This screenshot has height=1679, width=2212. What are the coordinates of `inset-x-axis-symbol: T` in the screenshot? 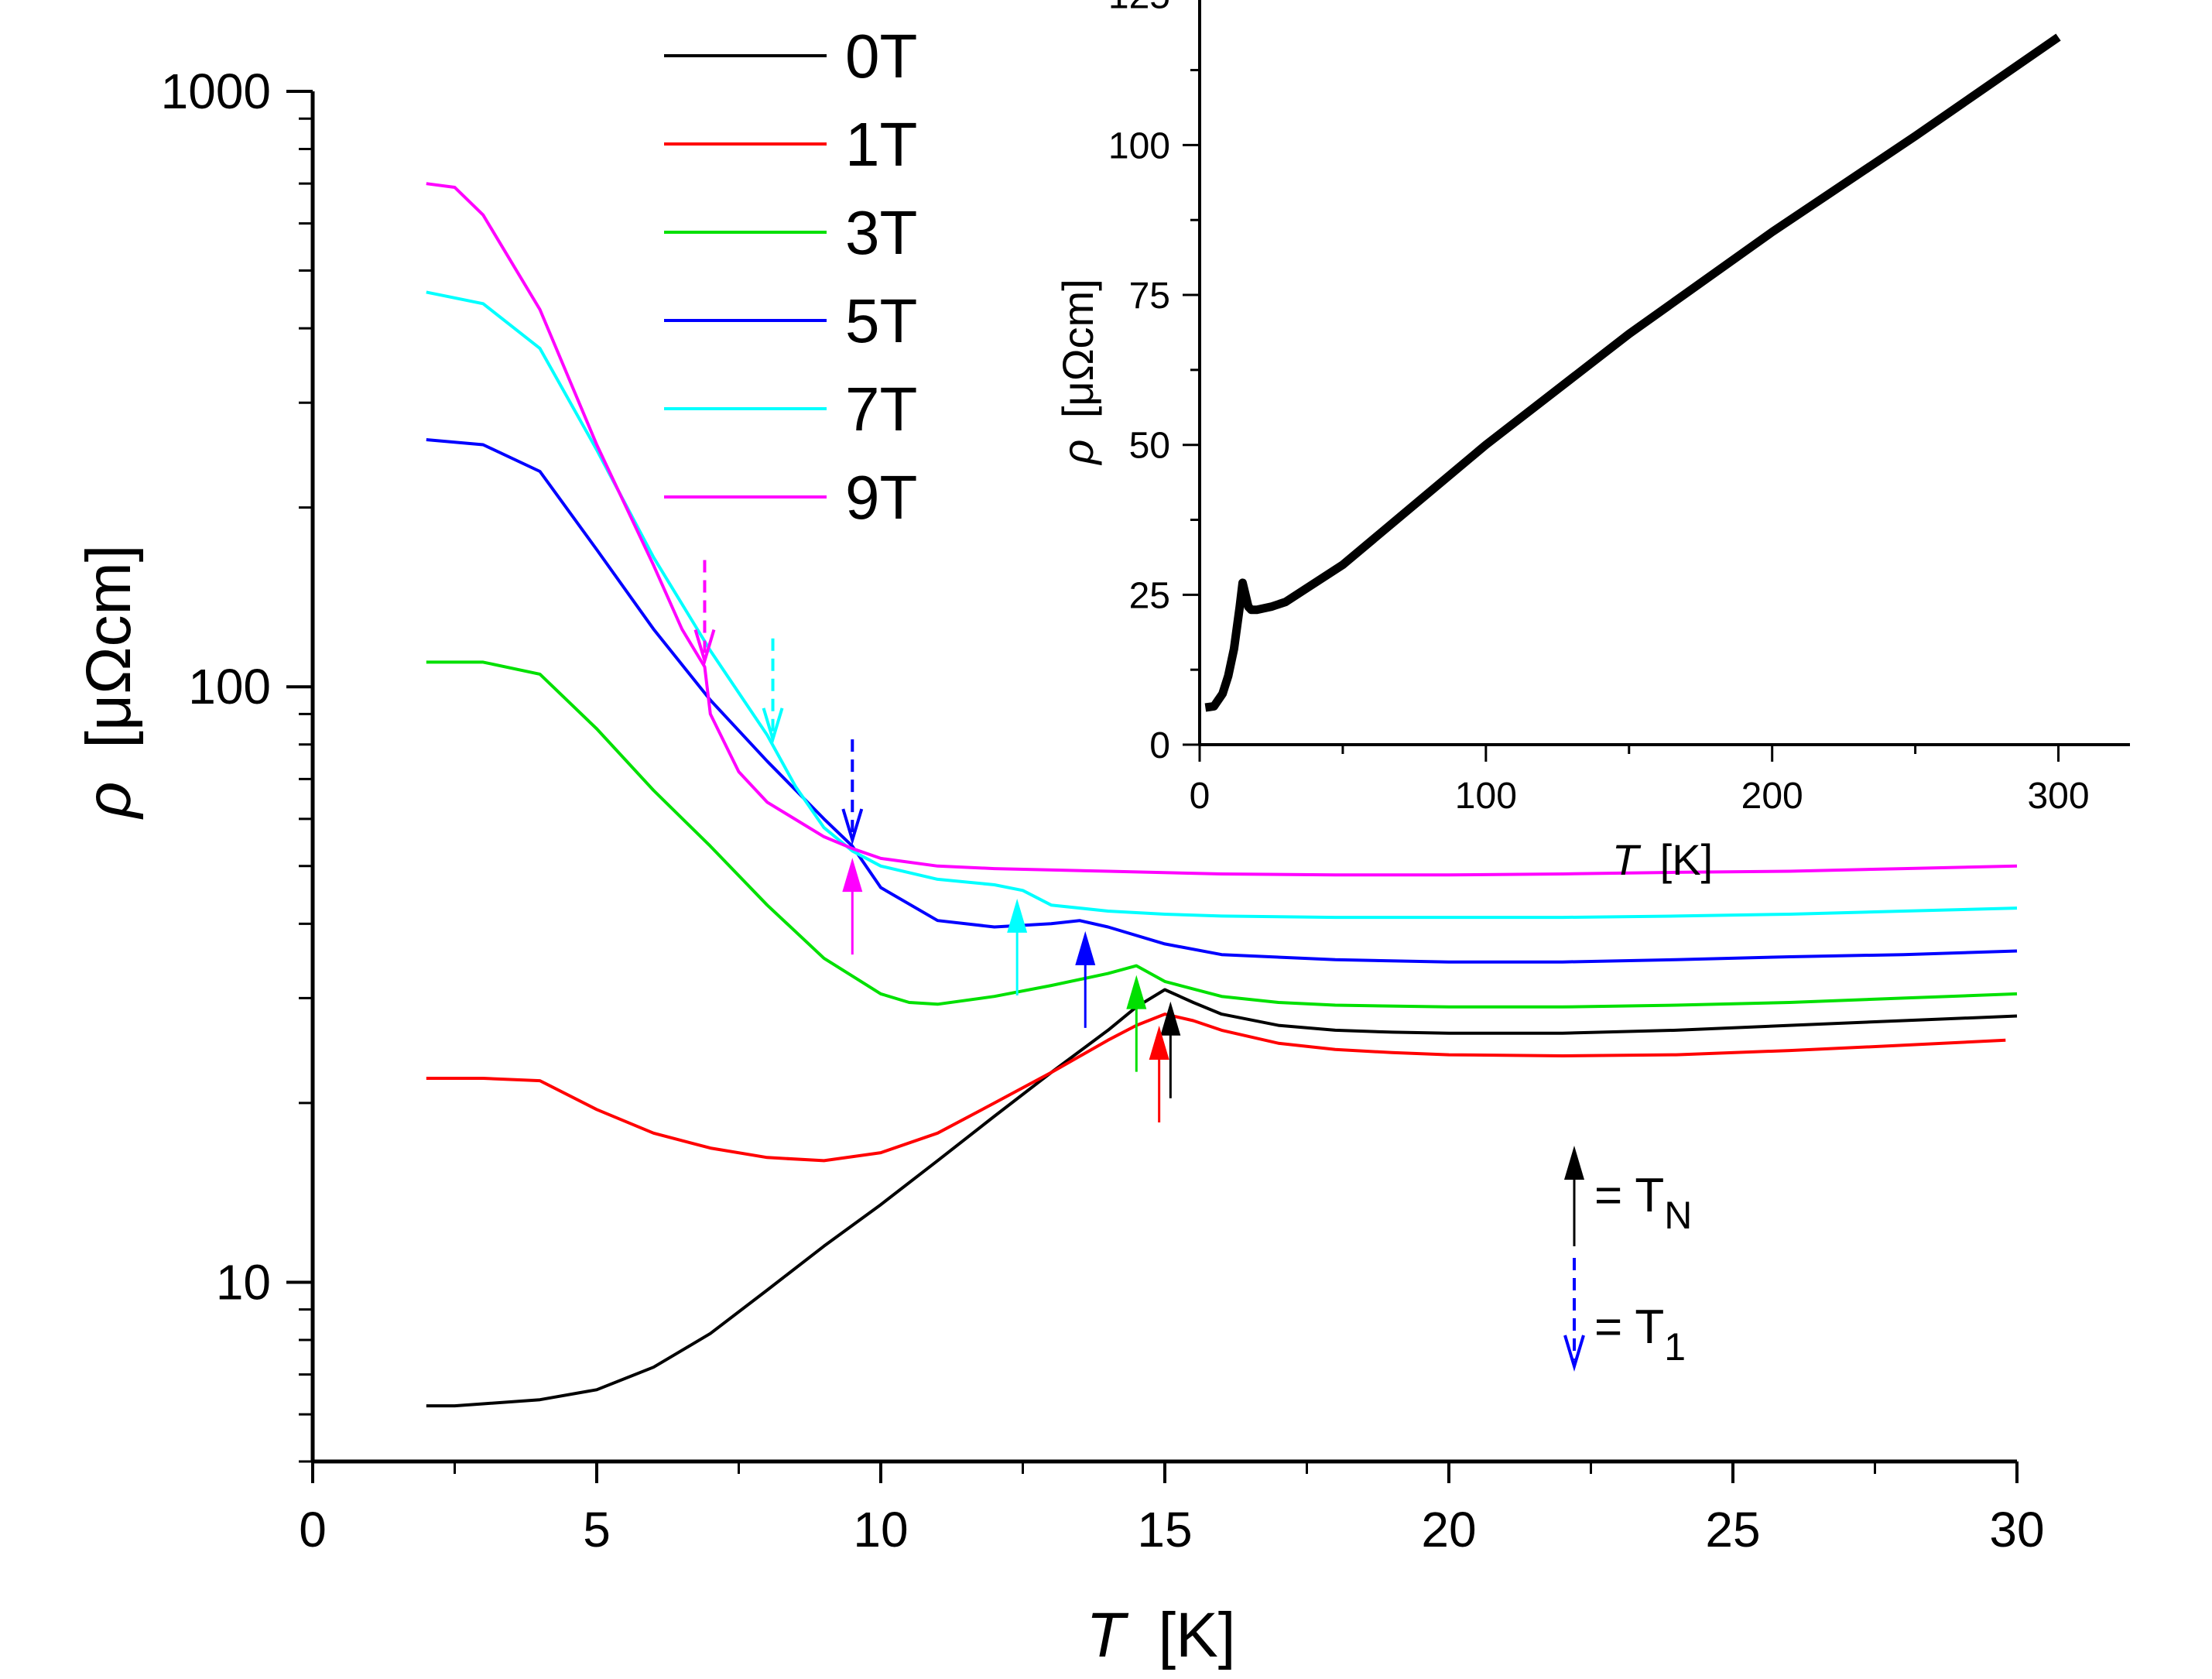 It's located at (1627, 859).